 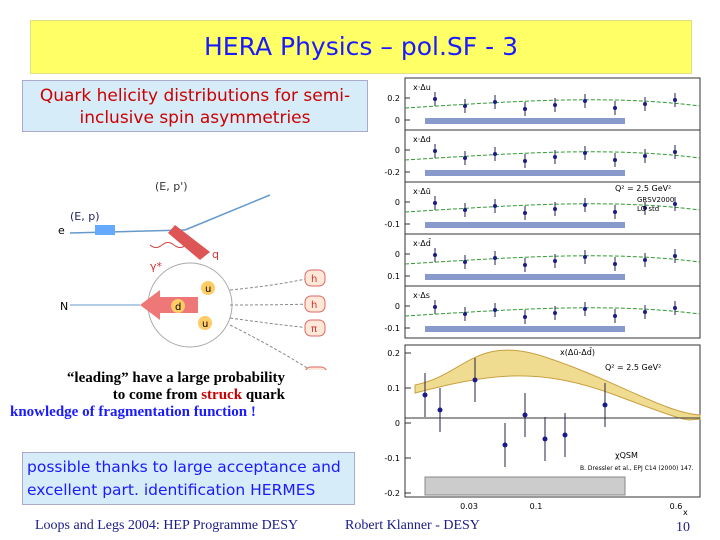 I want to click on footer-center: Robert Klanner - DESY, so click(x=412, y=525).